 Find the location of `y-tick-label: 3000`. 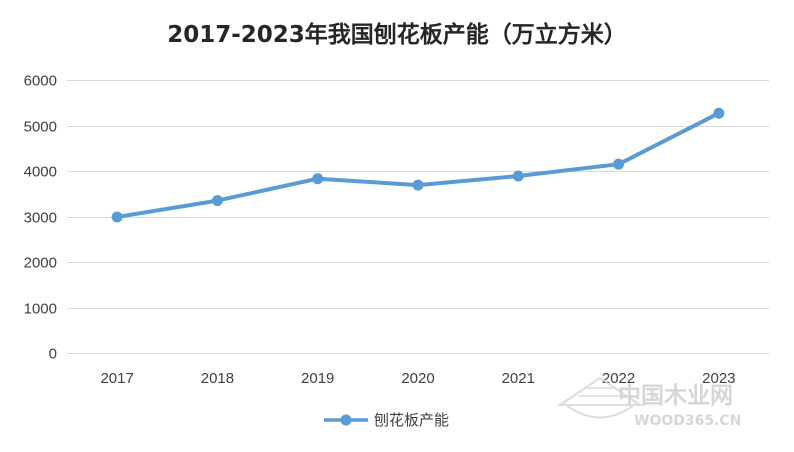

y-tick-label: 3000 is located at coordinates (40, 218).